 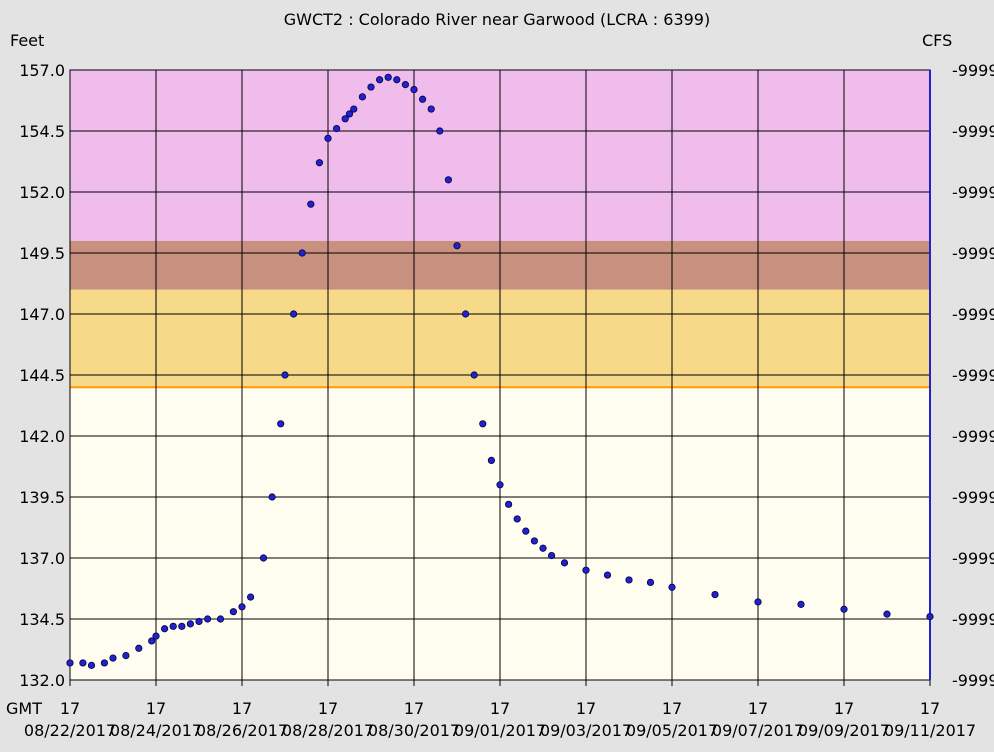 What do you see at coordinates (937, 40) in the screenshot?
I see `y-axis-label-right: CFS` at bounding box center [937, 40].